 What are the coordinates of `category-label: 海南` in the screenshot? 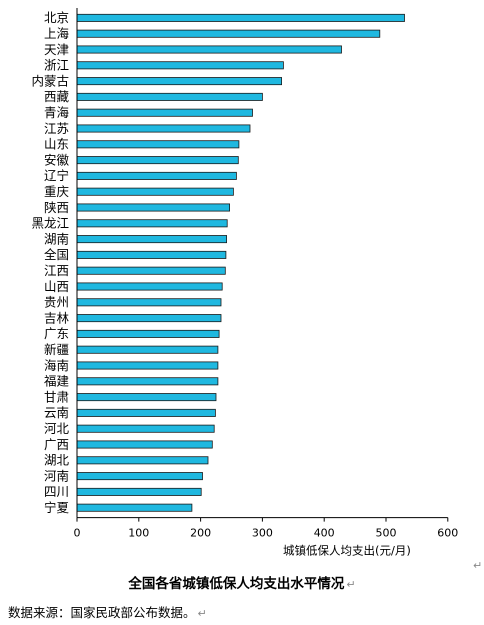 It's located at (56, 365).